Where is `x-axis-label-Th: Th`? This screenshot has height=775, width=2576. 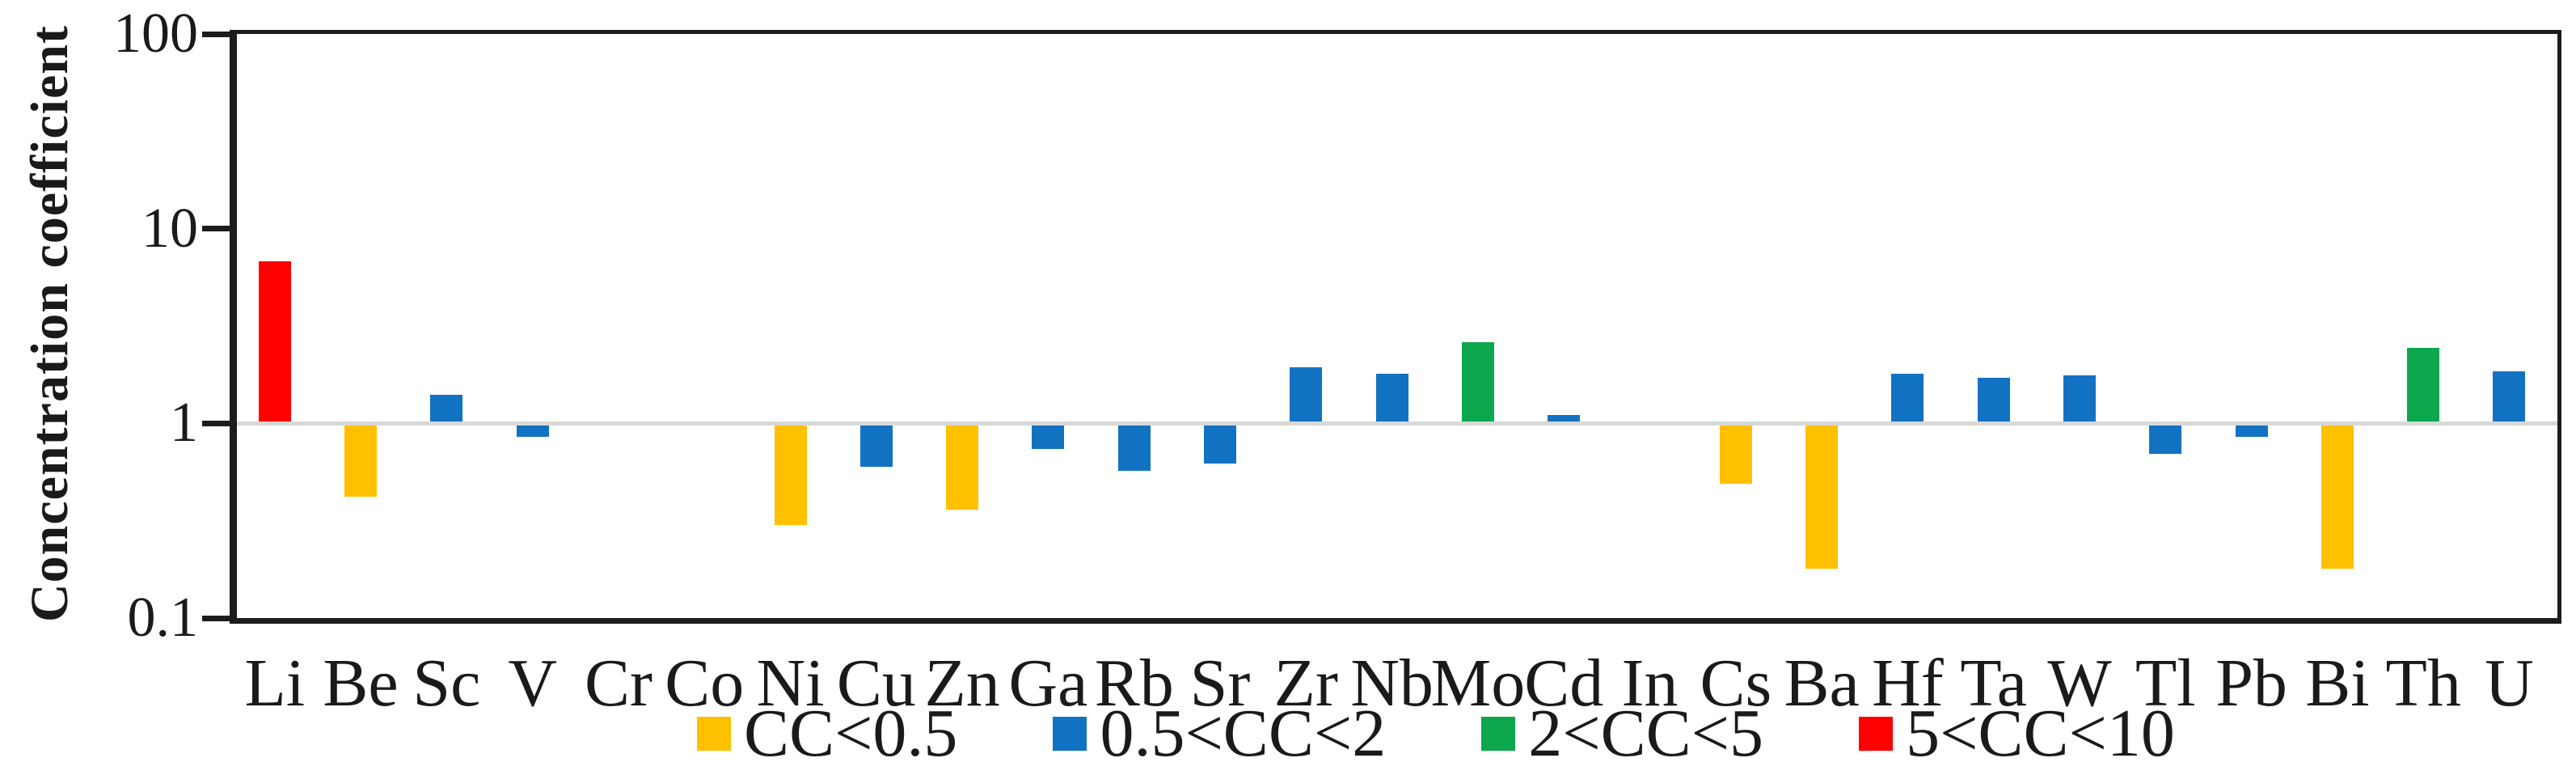
x-axis-label-Th: Th is located at coordinates (2423, 683).